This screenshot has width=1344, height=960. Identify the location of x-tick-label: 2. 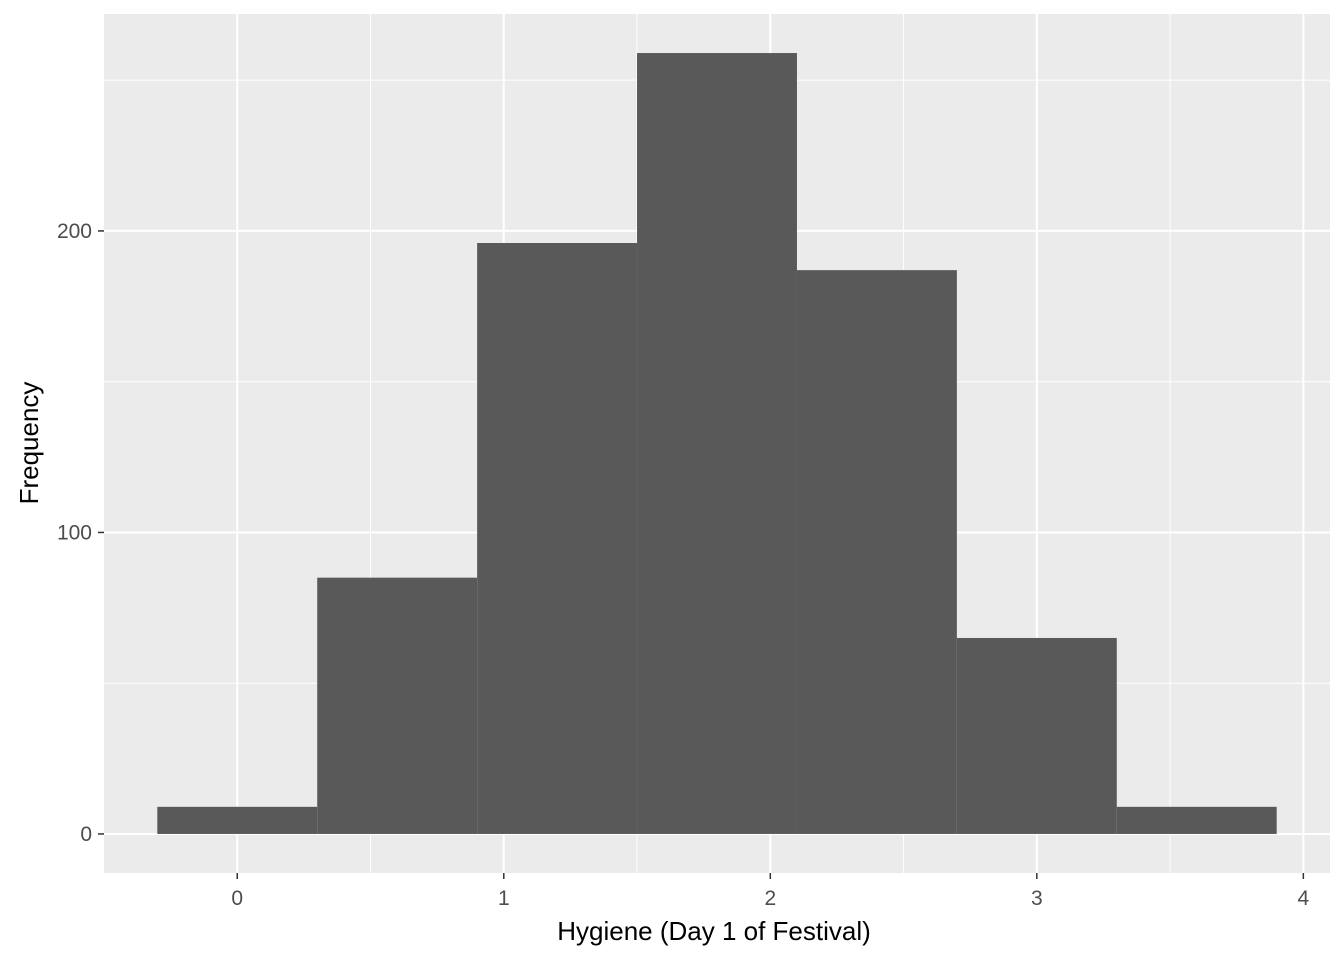
(770, 898).